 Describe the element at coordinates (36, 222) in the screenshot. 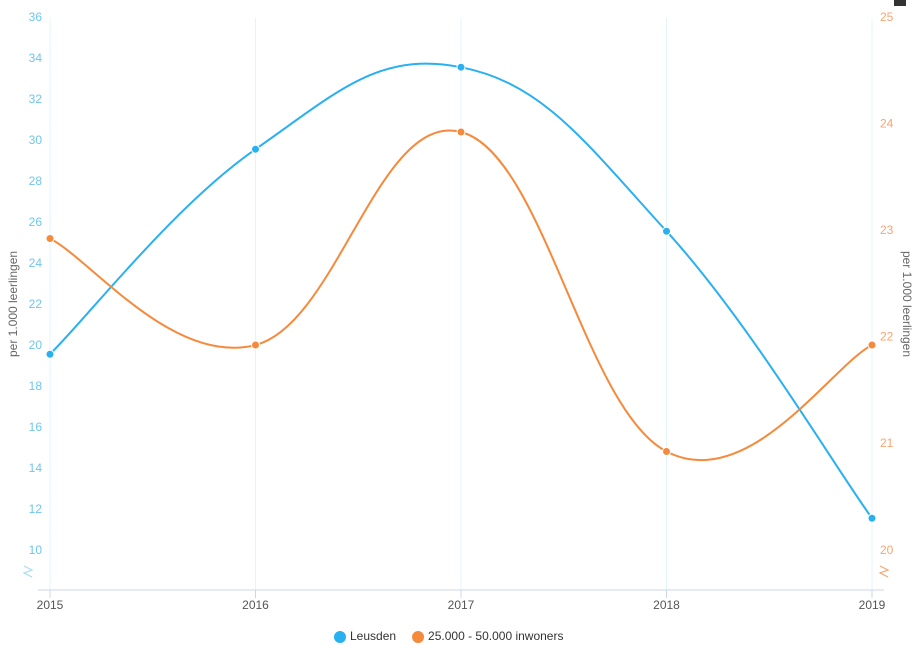

I see `y-tick-label: 26` at that location.